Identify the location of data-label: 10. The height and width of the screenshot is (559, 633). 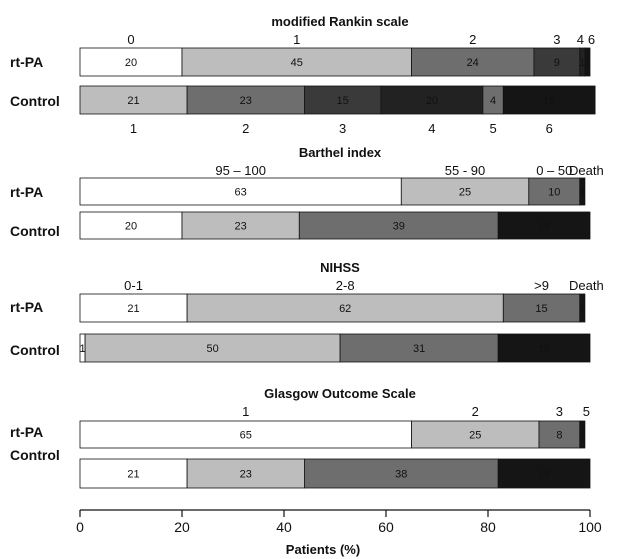
(554, 193).